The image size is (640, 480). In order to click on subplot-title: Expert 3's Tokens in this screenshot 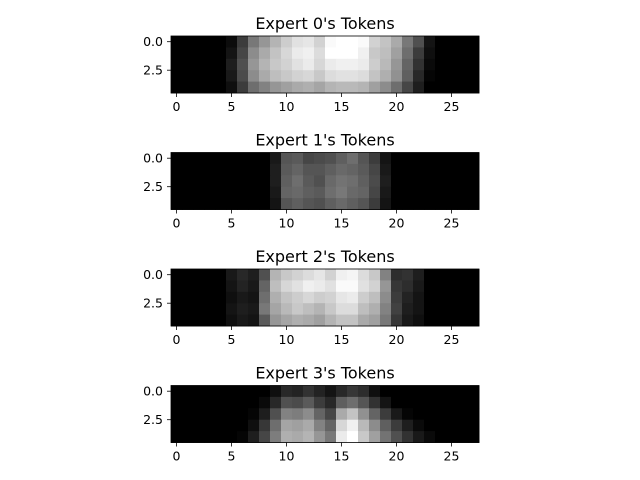, I will do `click(324, 373)`.